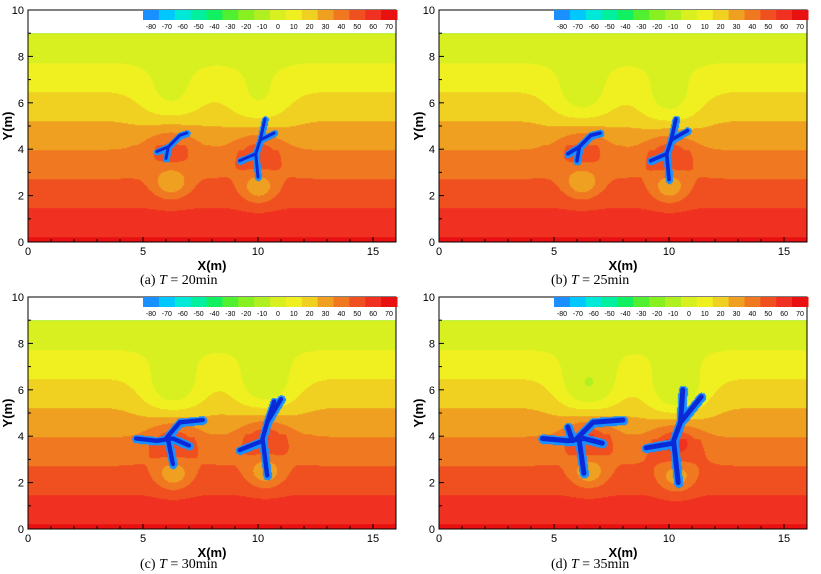 The width and height of the screenshot is (821, 574). I want to click on colorbar-label: 60, so click(373, 27).